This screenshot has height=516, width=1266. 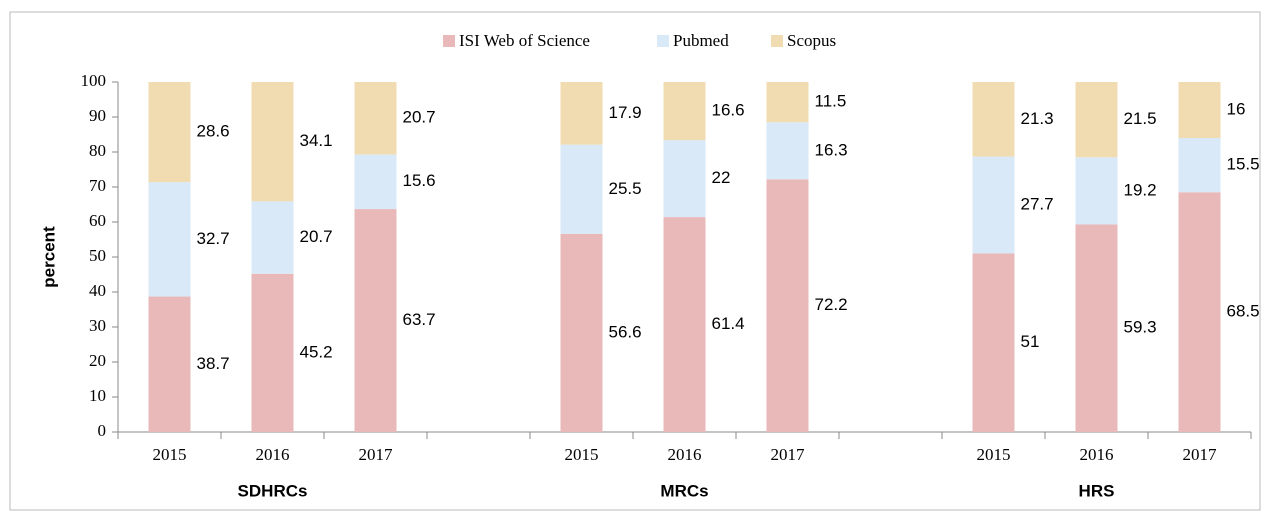 What do you see at coordinates (1243, 311) in the screenshot?
I see `data-label: 68.5` at bounding box center [1243, 311].